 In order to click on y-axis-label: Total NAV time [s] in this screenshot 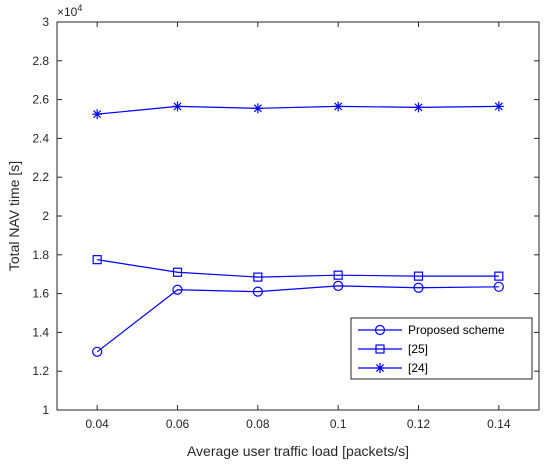, I will do `click(14, 216)`.